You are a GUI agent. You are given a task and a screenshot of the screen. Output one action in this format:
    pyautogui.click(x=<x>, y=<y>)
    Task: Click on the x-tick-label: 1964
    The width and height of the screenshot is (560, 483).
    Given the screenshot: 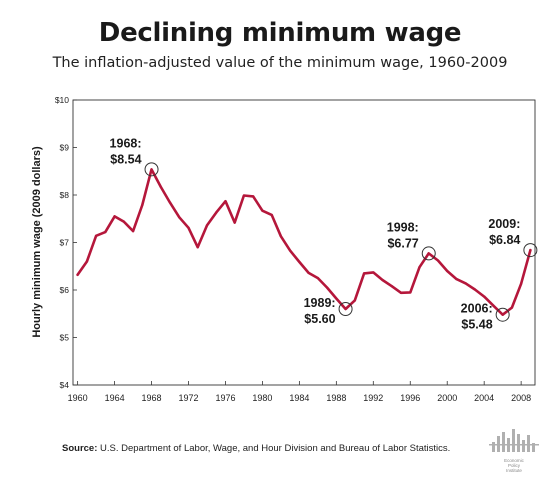 What is the action you would take?
    pyautogui.click(x=115, y=398)
    